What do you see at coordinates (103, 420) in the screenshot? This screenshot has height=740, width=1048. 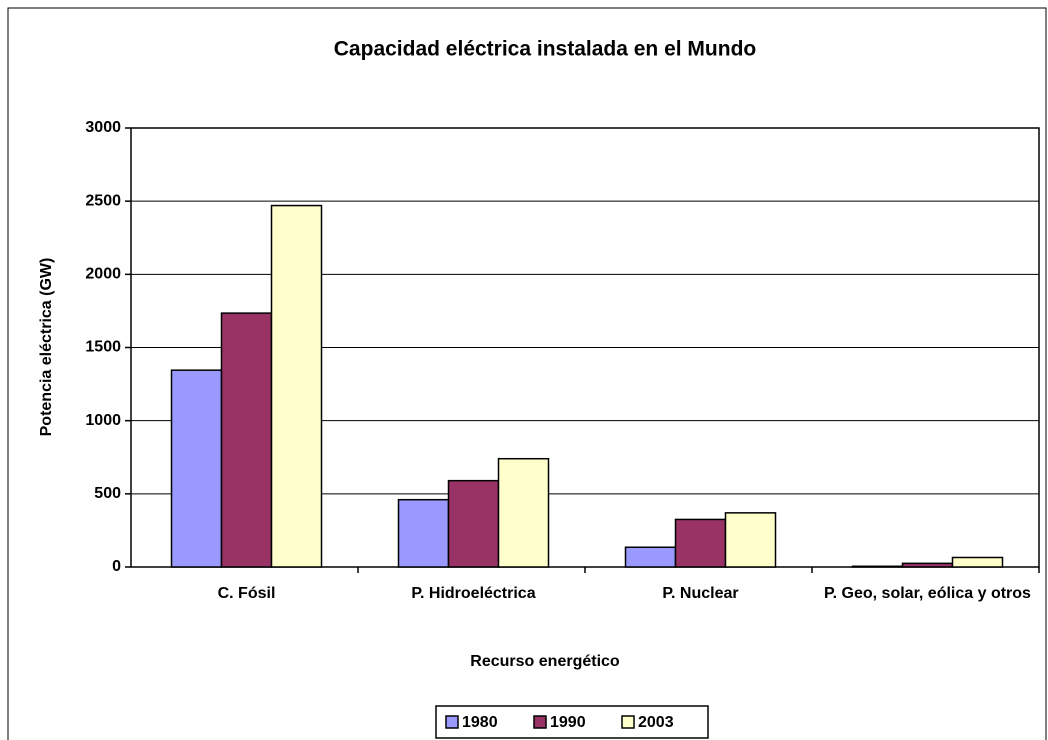 I see `y-tick-label: 1000` at bounding box center [103, 420].